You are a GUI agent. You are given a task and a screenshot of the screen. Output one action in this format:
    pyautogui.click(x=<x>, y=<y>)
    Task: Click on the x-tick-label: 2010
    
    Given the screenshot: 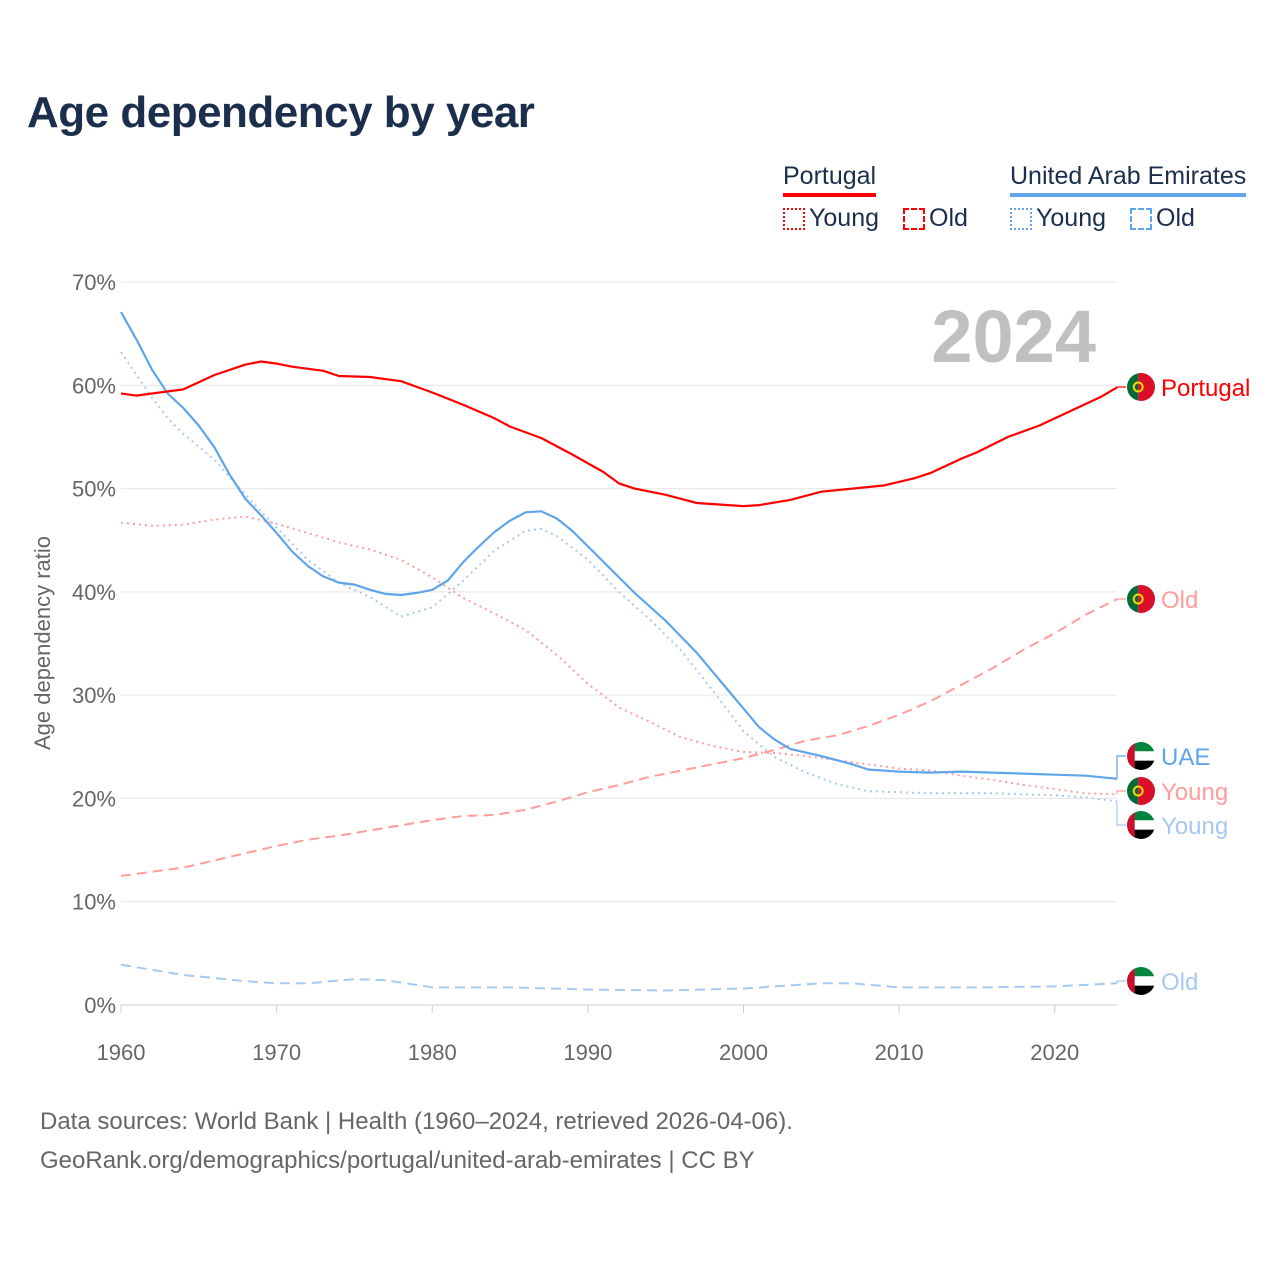 What is the action you would take?
    pyautogui.click(x=899, y=1052)
    